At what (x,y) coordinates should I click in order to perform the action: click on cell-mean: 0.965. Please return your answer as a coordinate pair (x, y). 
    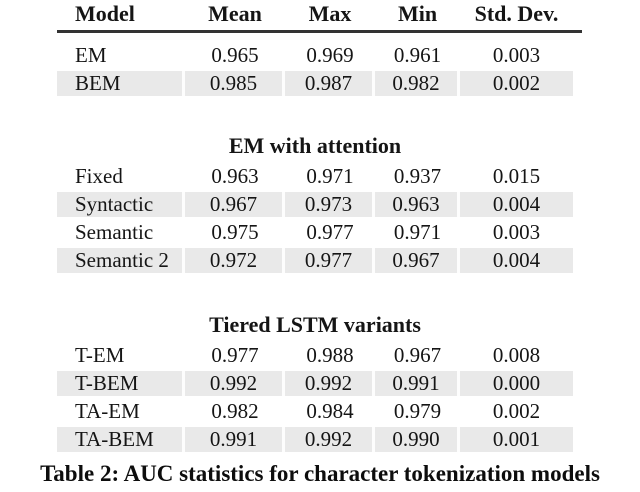
    Looking at the image, I should click on (235, 54).